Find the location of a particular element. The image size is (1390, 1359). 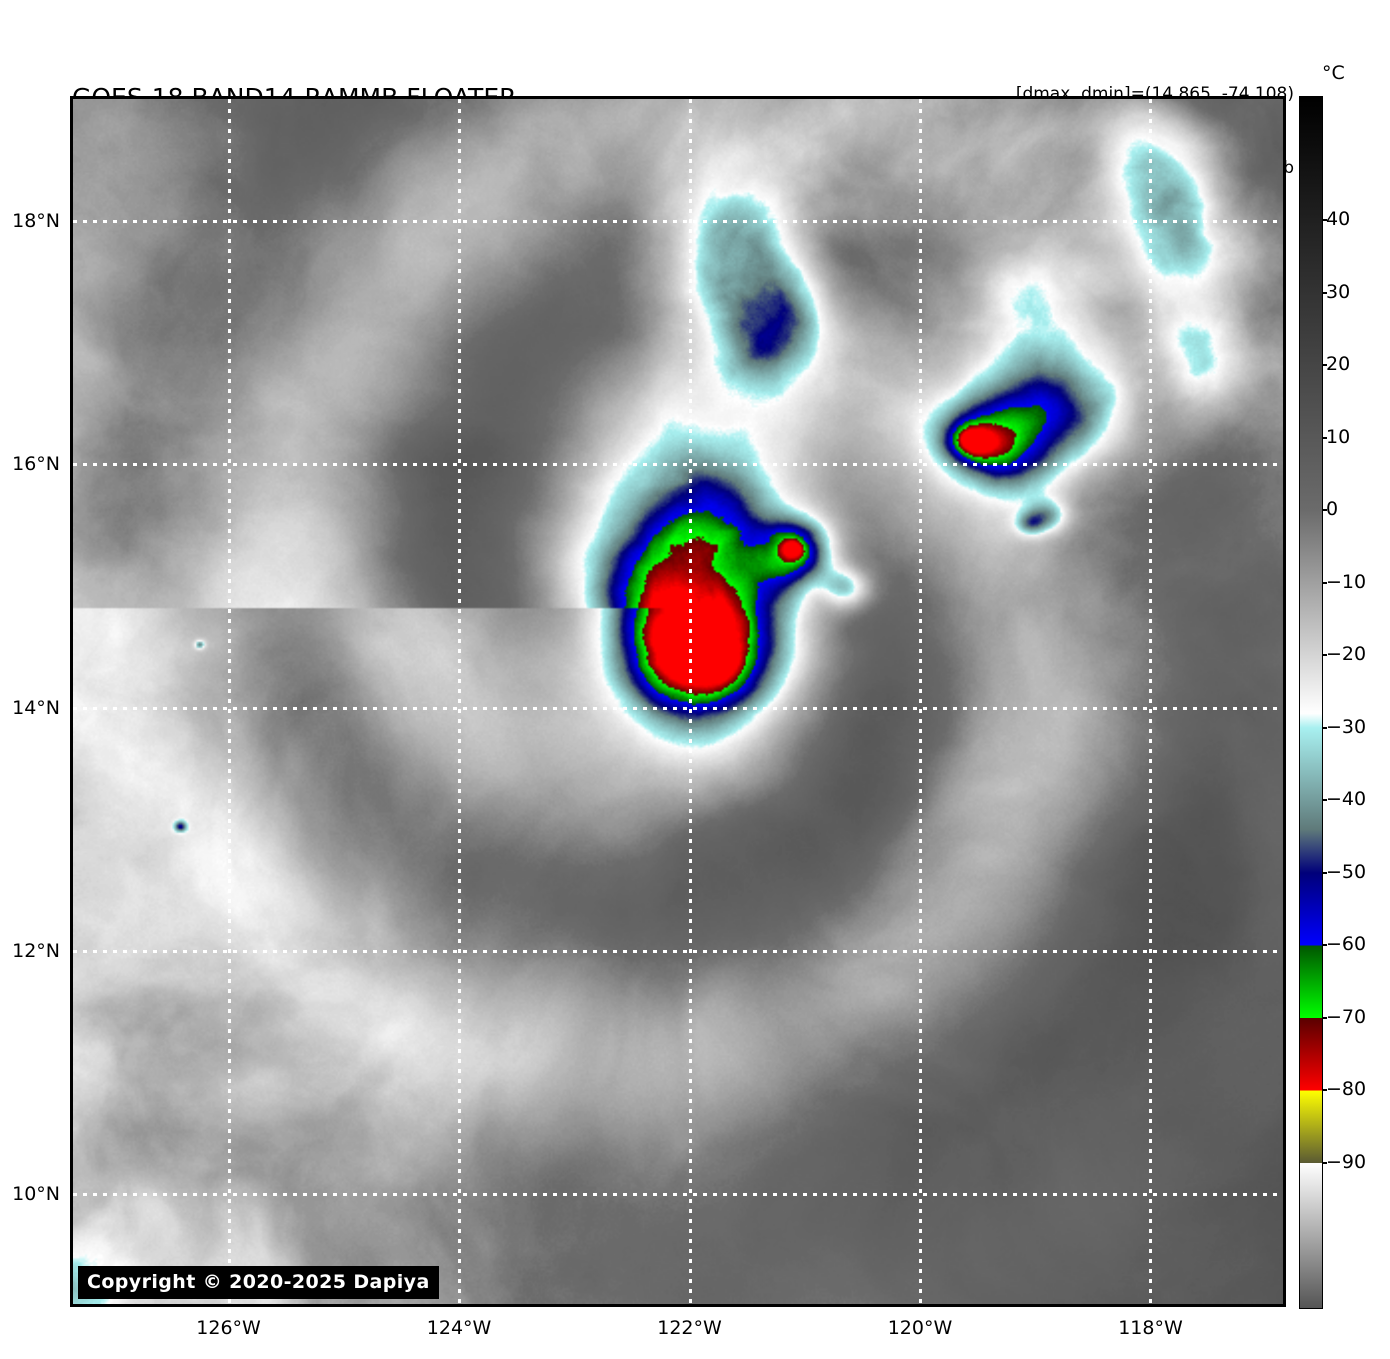

temperature-colorbar is located at coordinates (1311, 702).